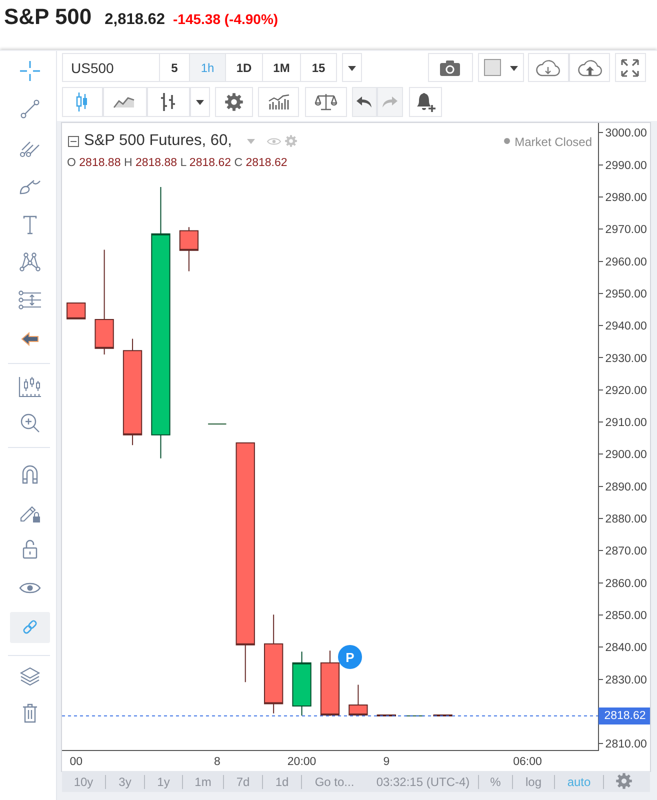 This screenshot has height=800, width=657. What do you see at coordinates (579, 781) in the screenshot?
I see `text: auto` at bounding box center [579, 781].